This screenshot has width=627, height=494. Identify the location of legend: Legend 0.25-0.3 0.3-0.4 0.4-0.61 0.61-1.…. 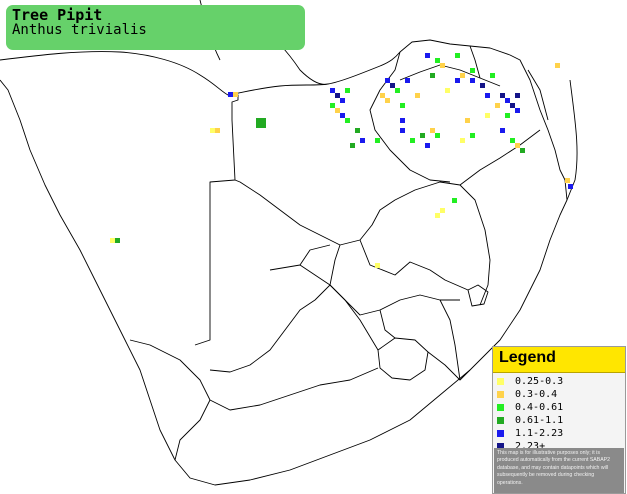
(559, 420).